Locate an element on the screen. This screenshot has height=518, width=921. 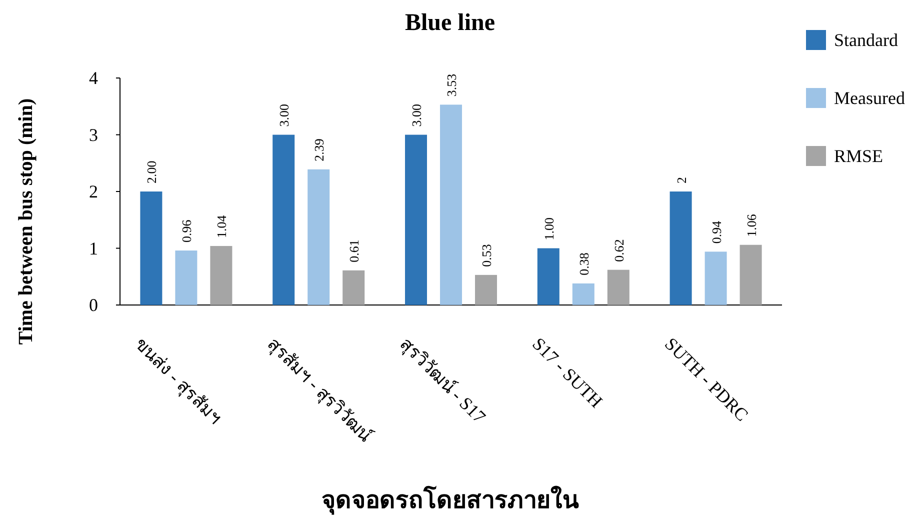
legend-label: RMSE is located at coordinates (859, 156).